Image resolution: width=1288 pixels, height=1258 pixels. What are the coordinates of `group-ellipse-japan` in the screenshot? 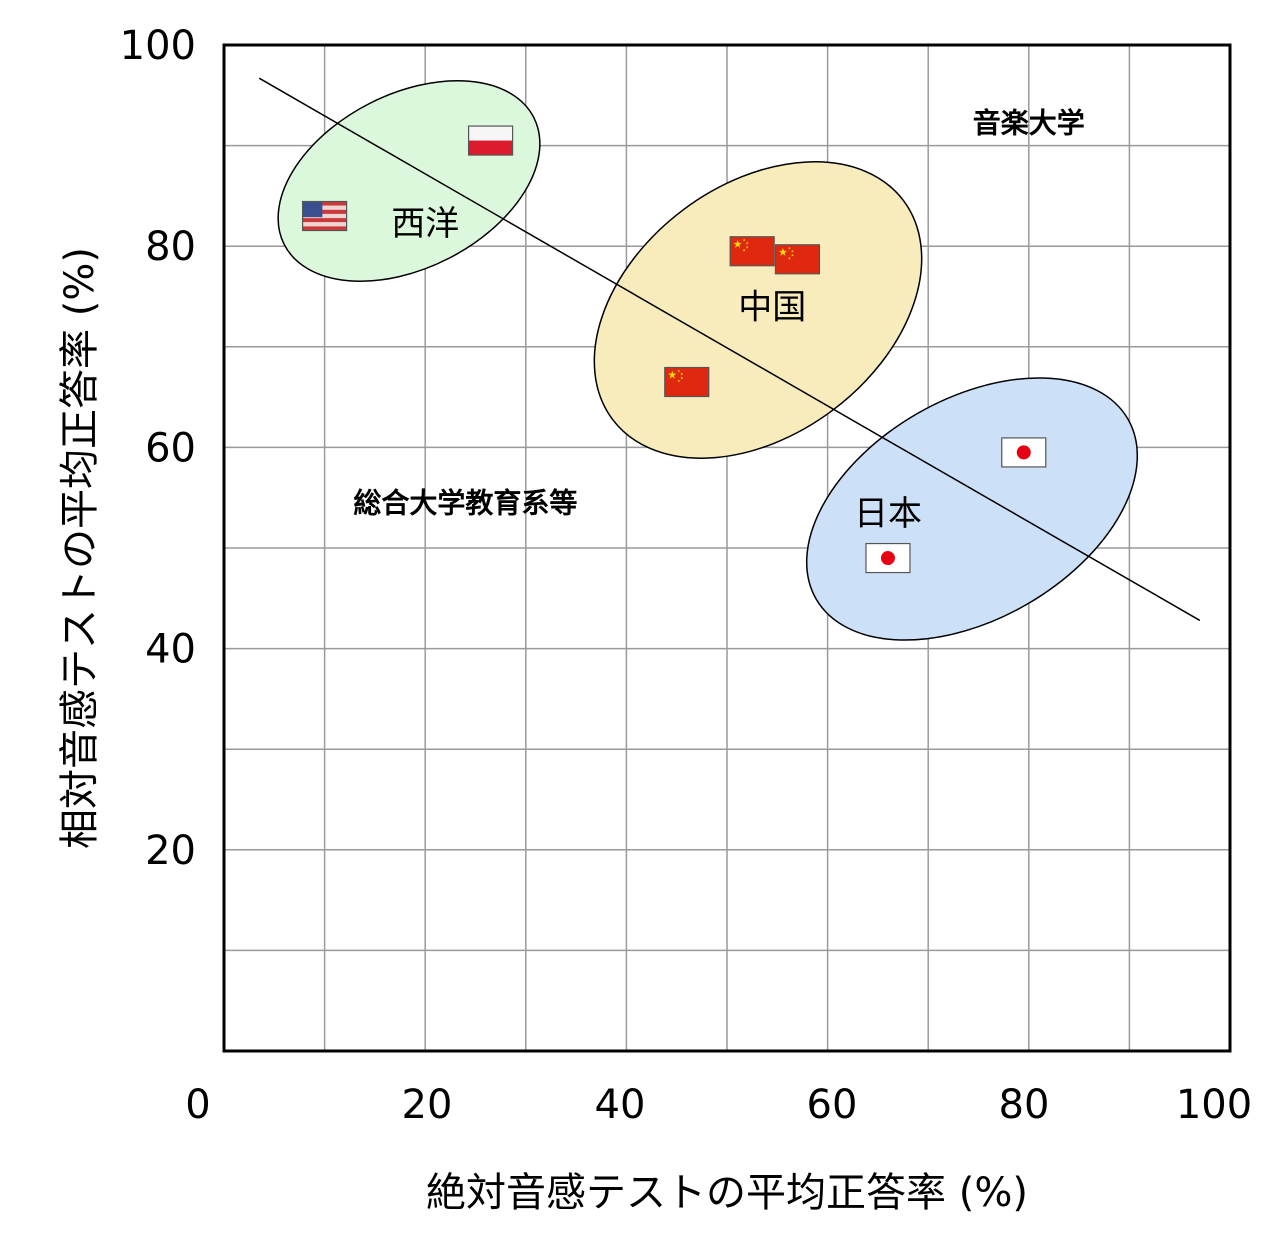 It's located at (972, 509).